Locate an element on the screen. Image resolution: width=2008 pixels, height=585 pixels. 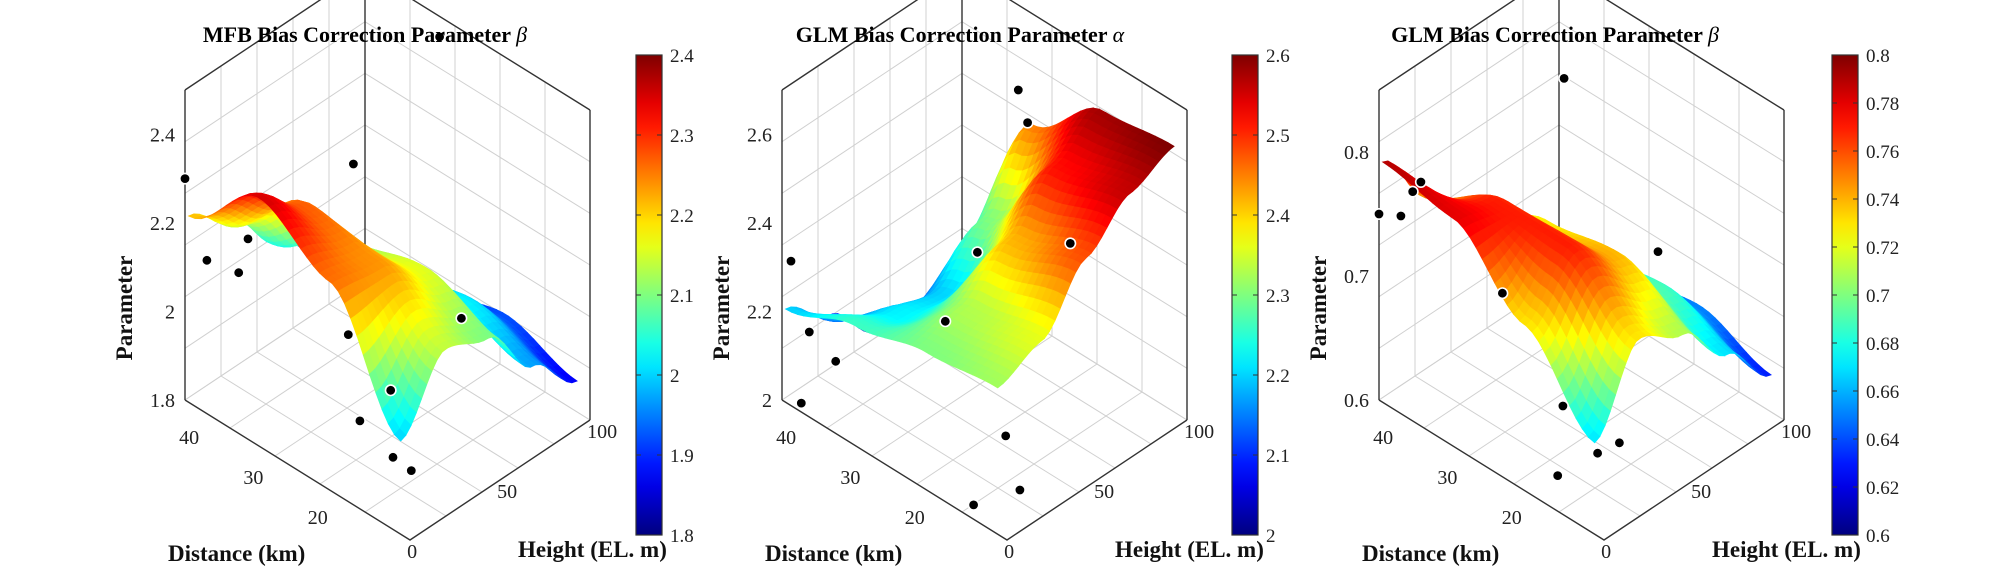
colorbar-tick-label: 0.74 is located at coordinates (1883, 200).